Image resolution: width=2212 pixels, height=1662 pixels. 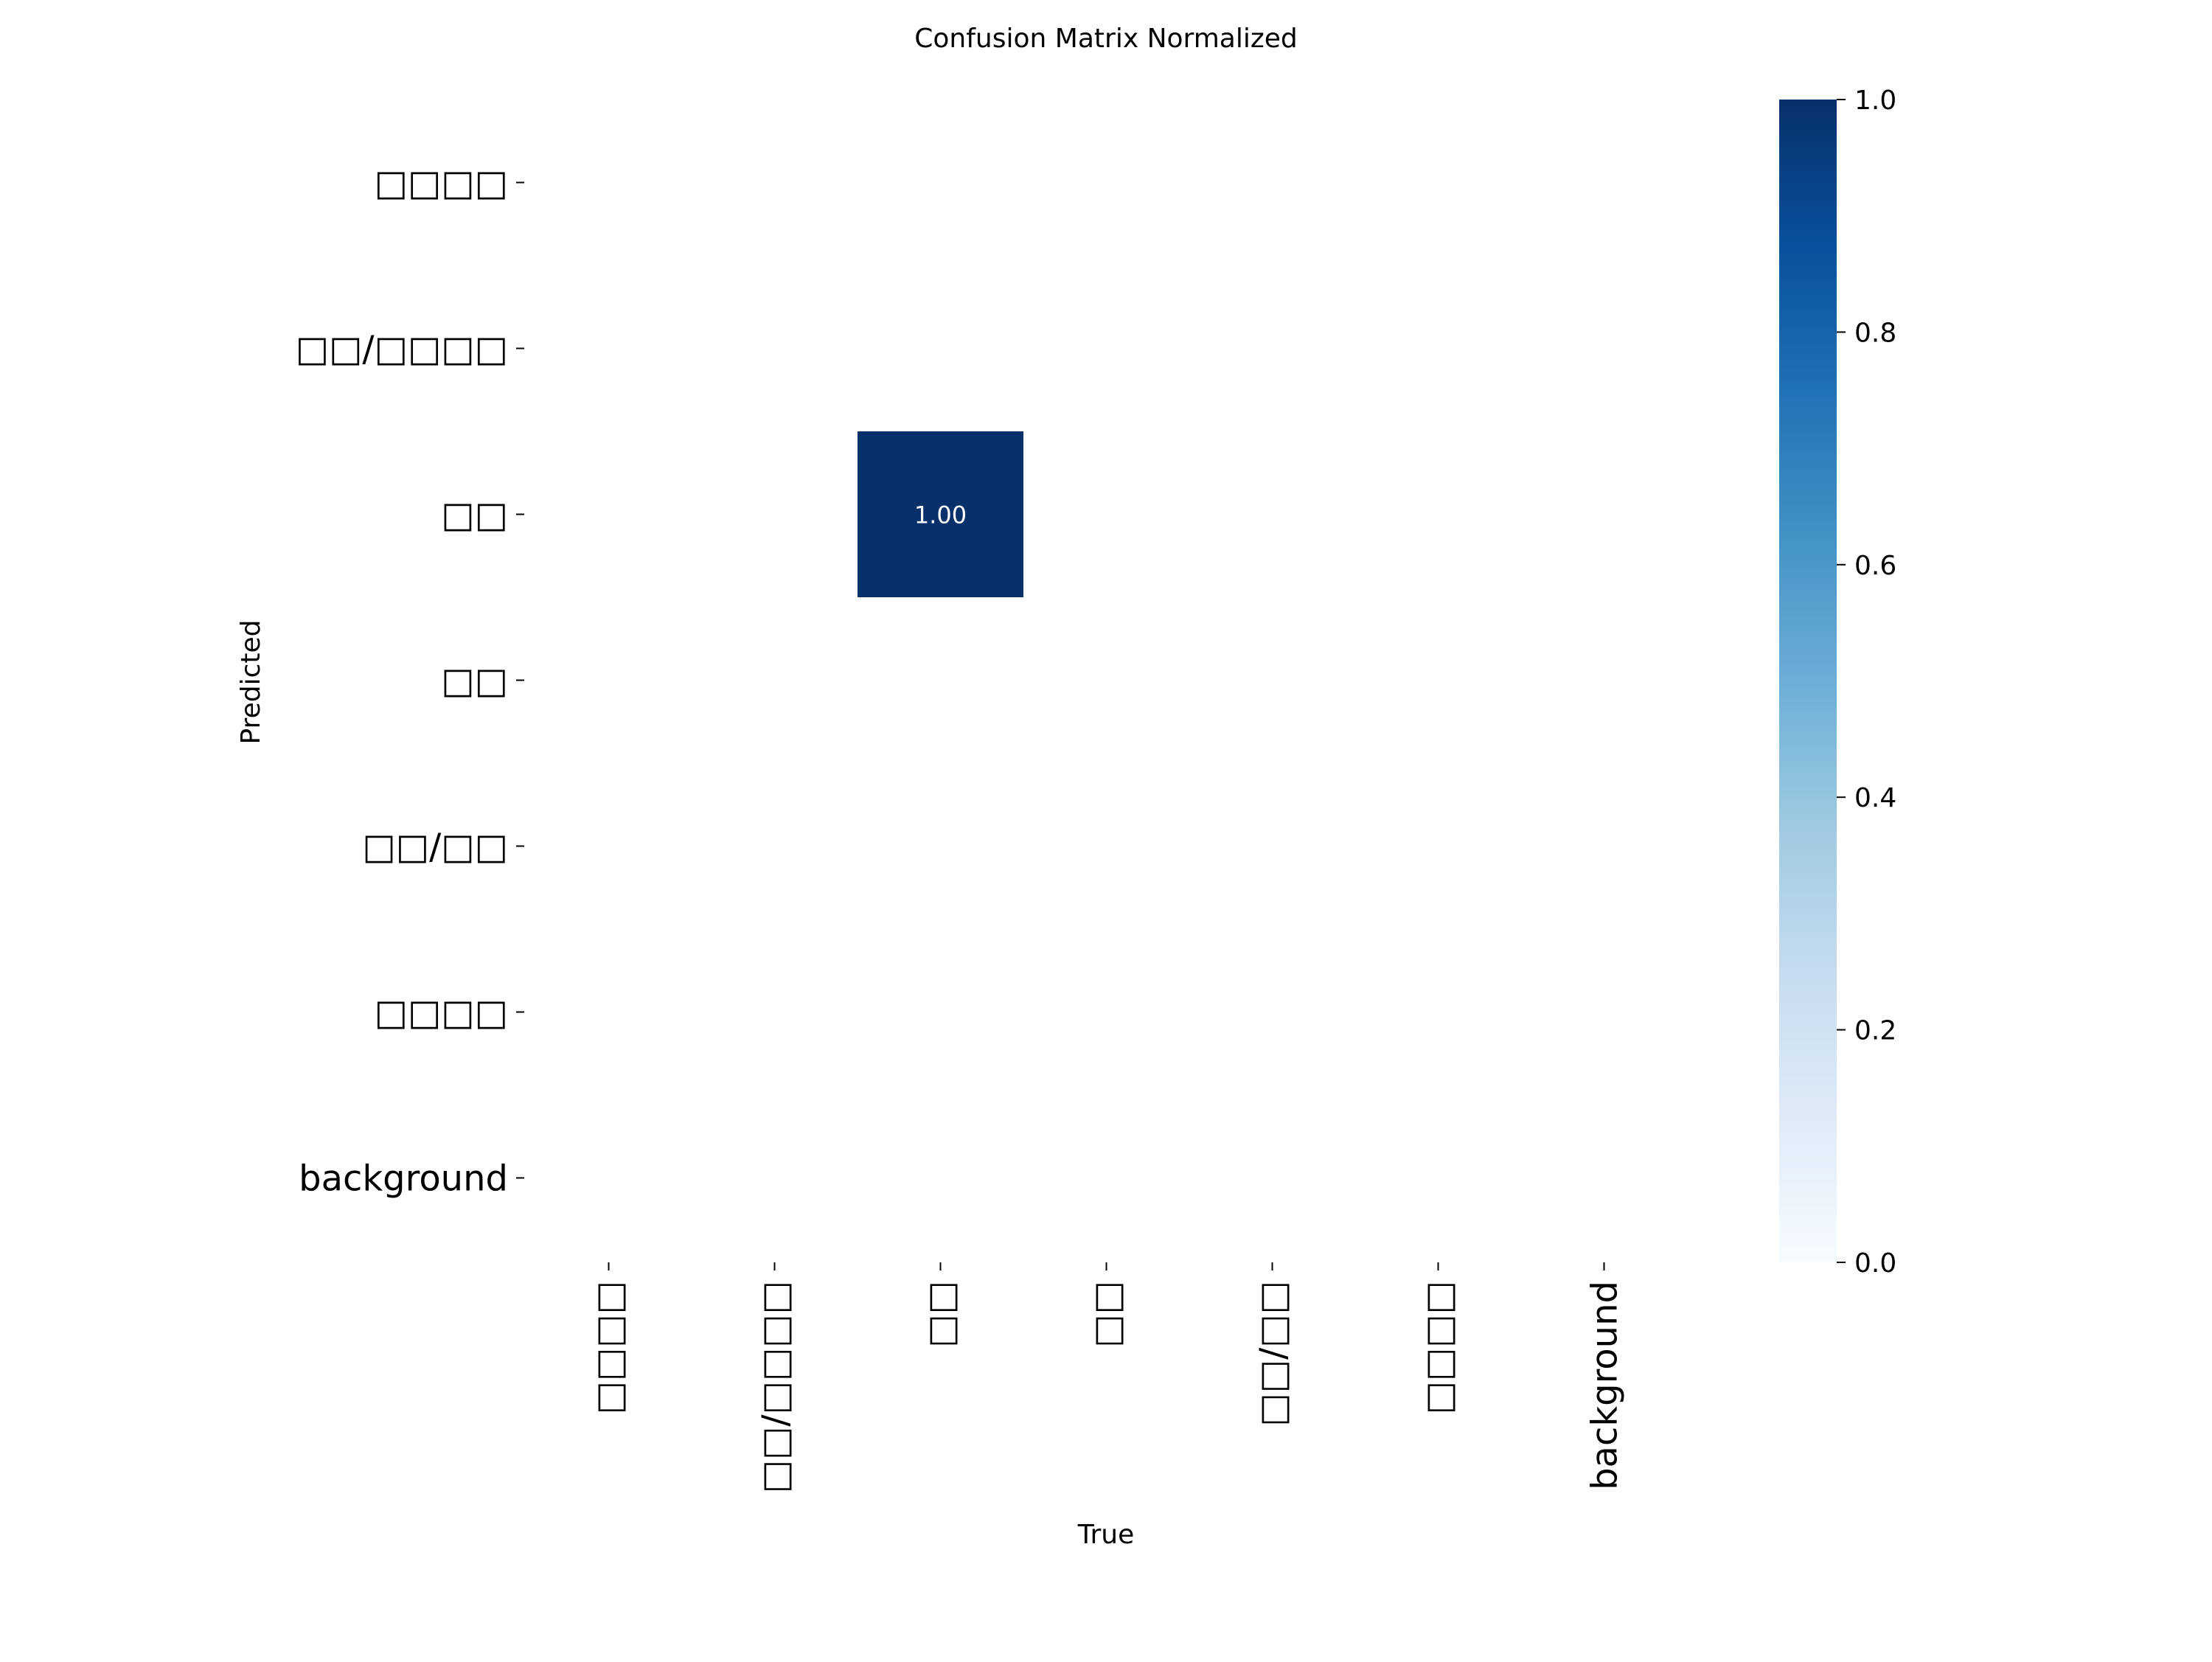 I want to click on chart-title: Confusion Matrix Normalized, so click(x=1105, y=39).